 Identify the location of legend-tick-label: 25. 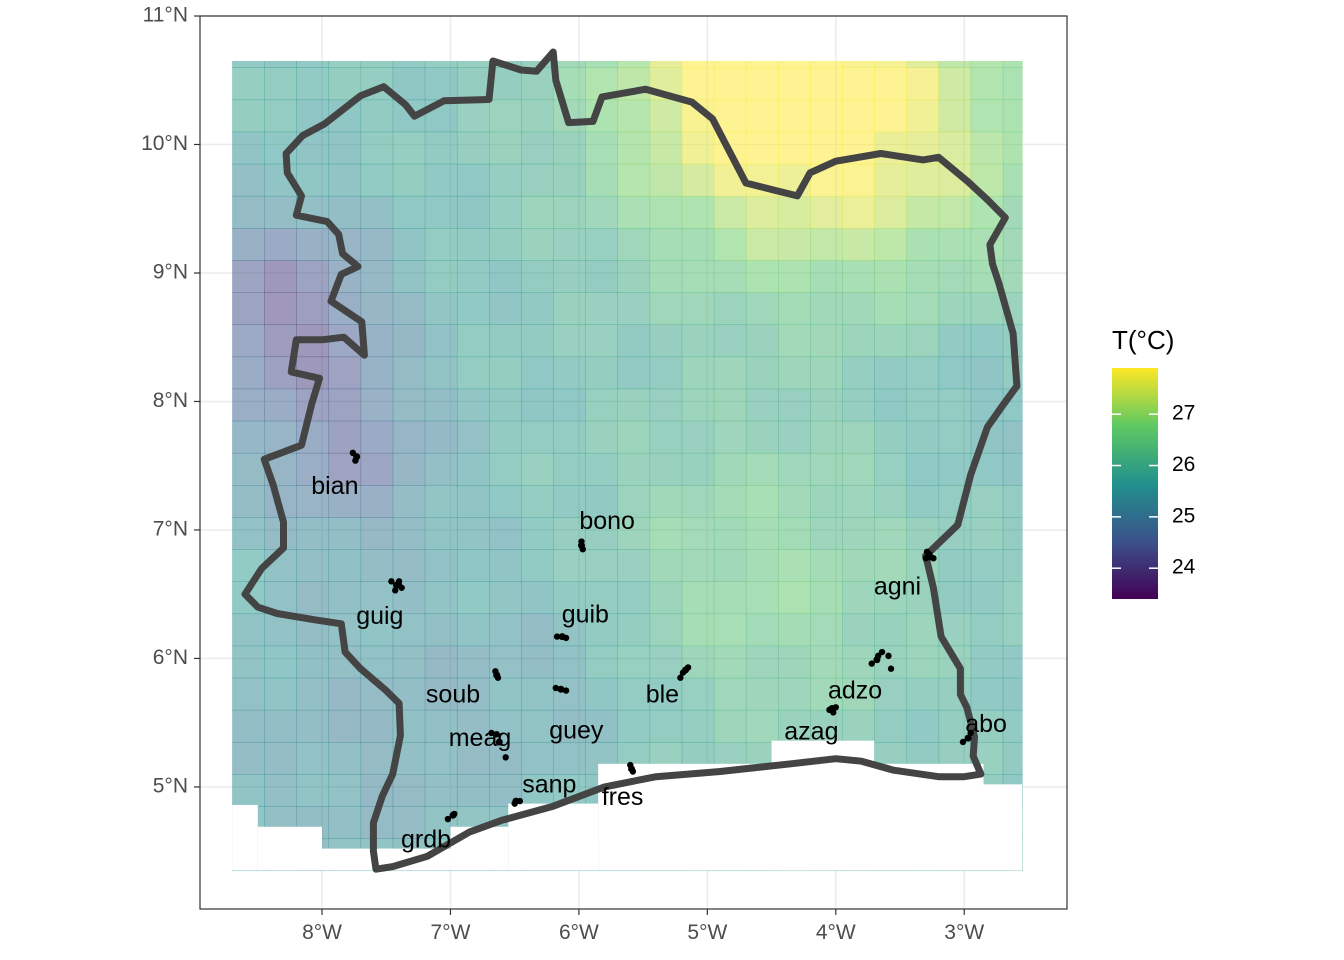
(1183, 515).